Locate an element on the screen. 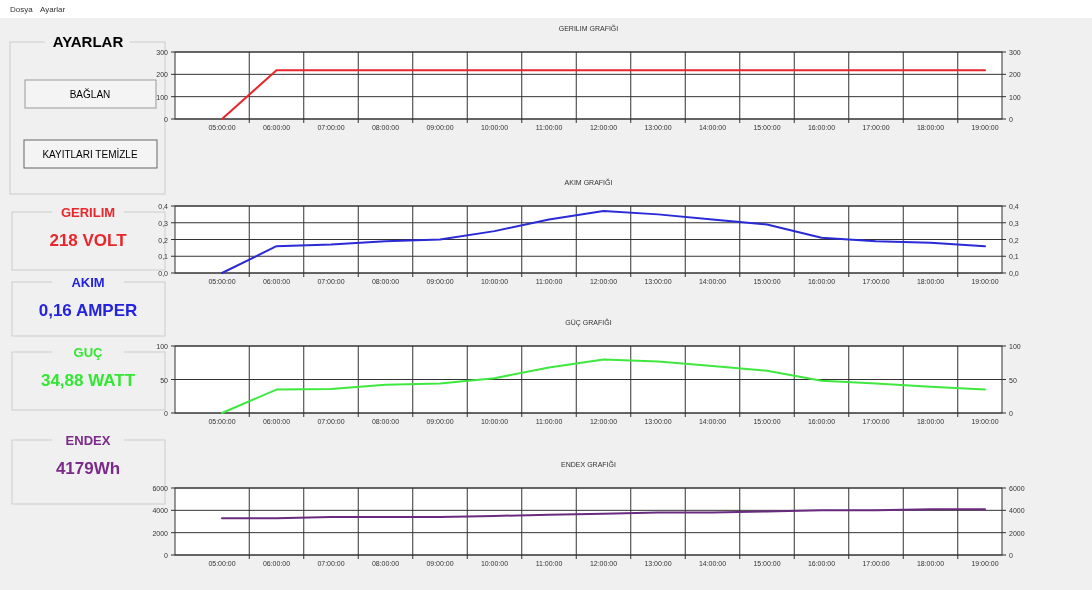 The image size is (1092, 590). text: GUÇ is located at coordinates (88, 352).